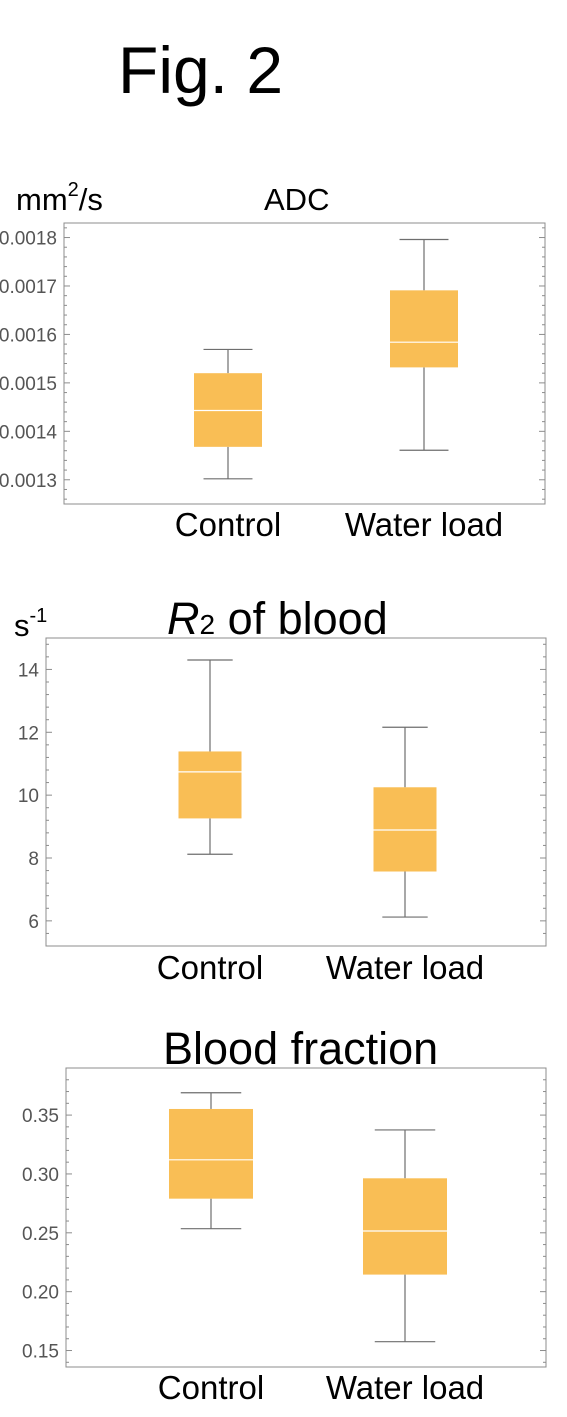 The height and width of the screenshot is (1417, 567). What do you see at coordinates (28, 481) in the screenshot?
I see `adc-y-tick-label: 0.0013` at bounding box center [28, 481].